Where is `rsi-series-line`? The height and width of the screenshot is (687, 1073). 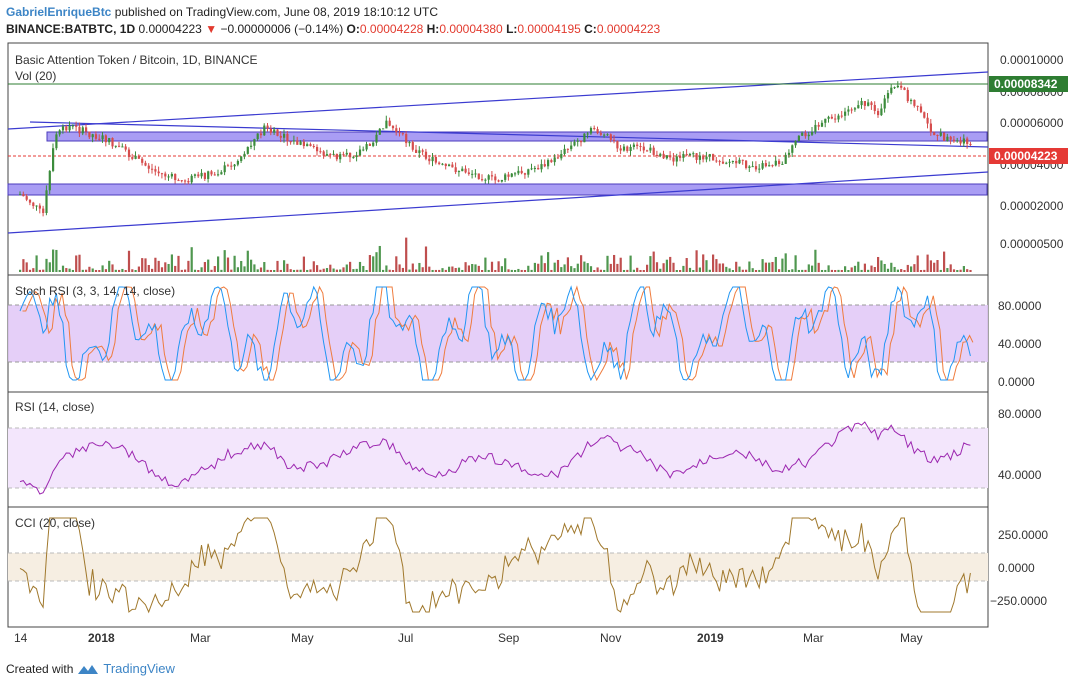 rsi-series-line is located at coordinates (495, 458).